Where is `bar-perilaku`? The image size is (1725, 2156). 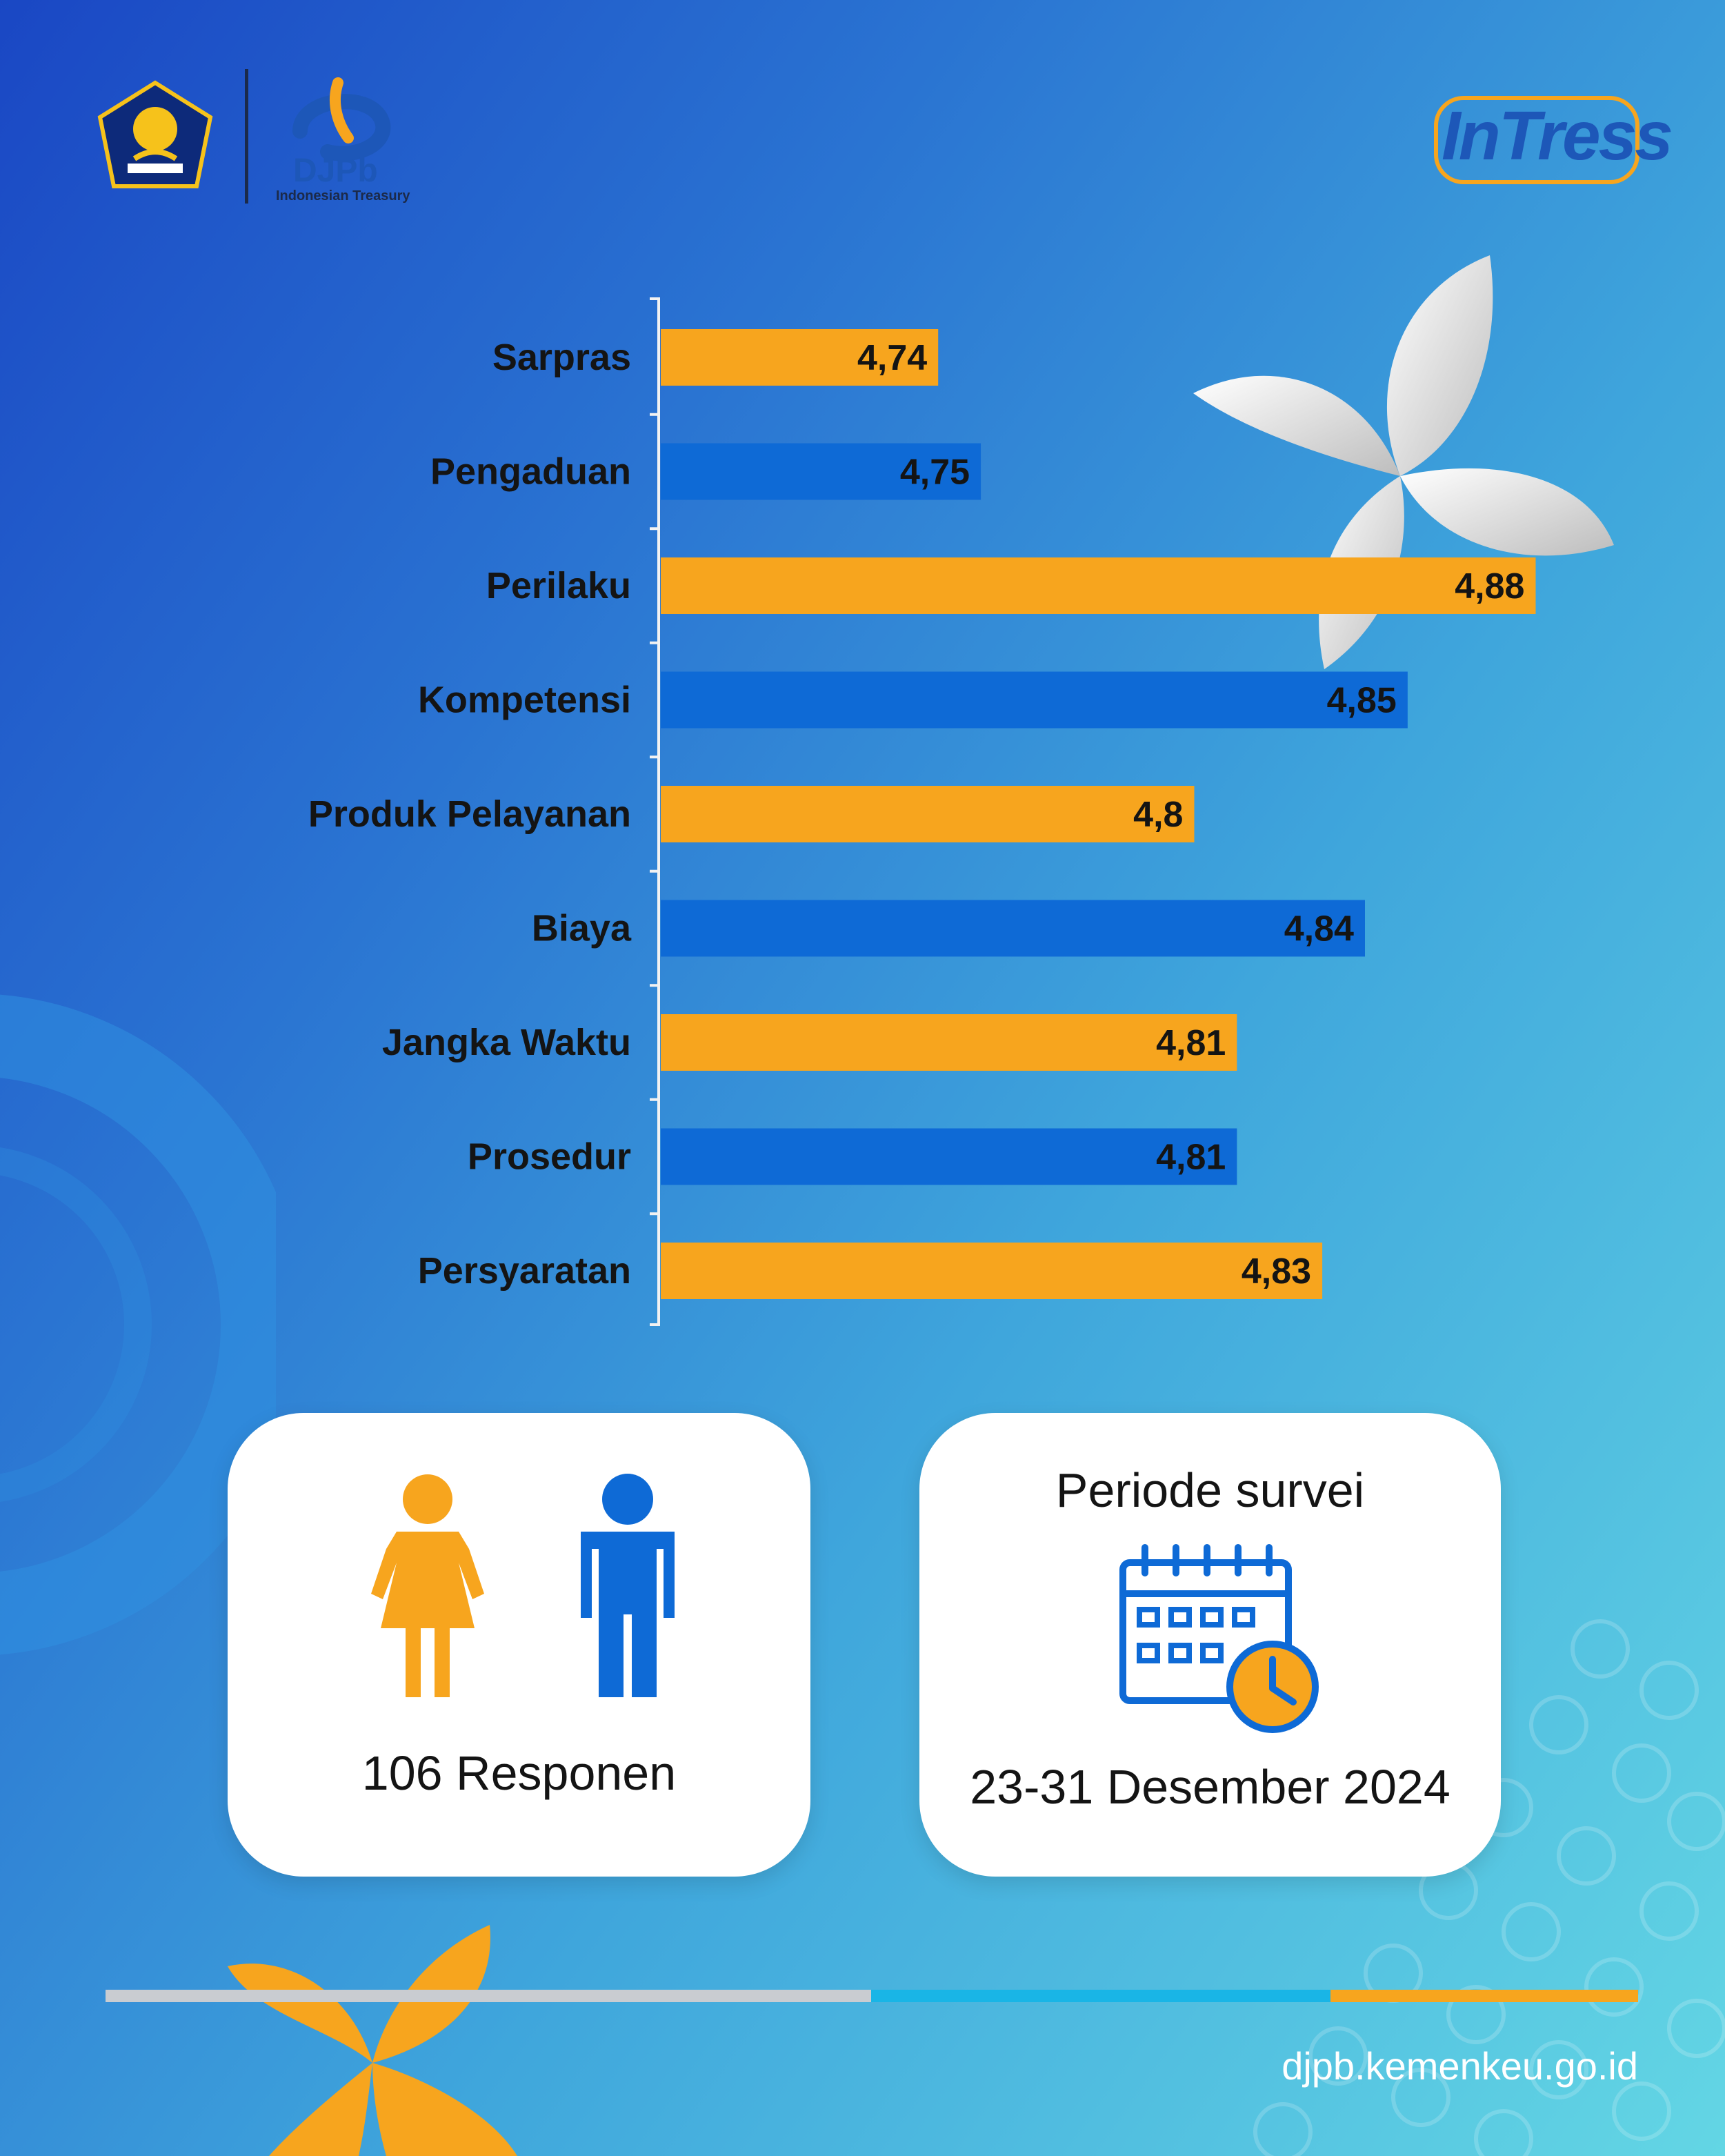 bar-perilaku is located at coordinates (1099, 585).